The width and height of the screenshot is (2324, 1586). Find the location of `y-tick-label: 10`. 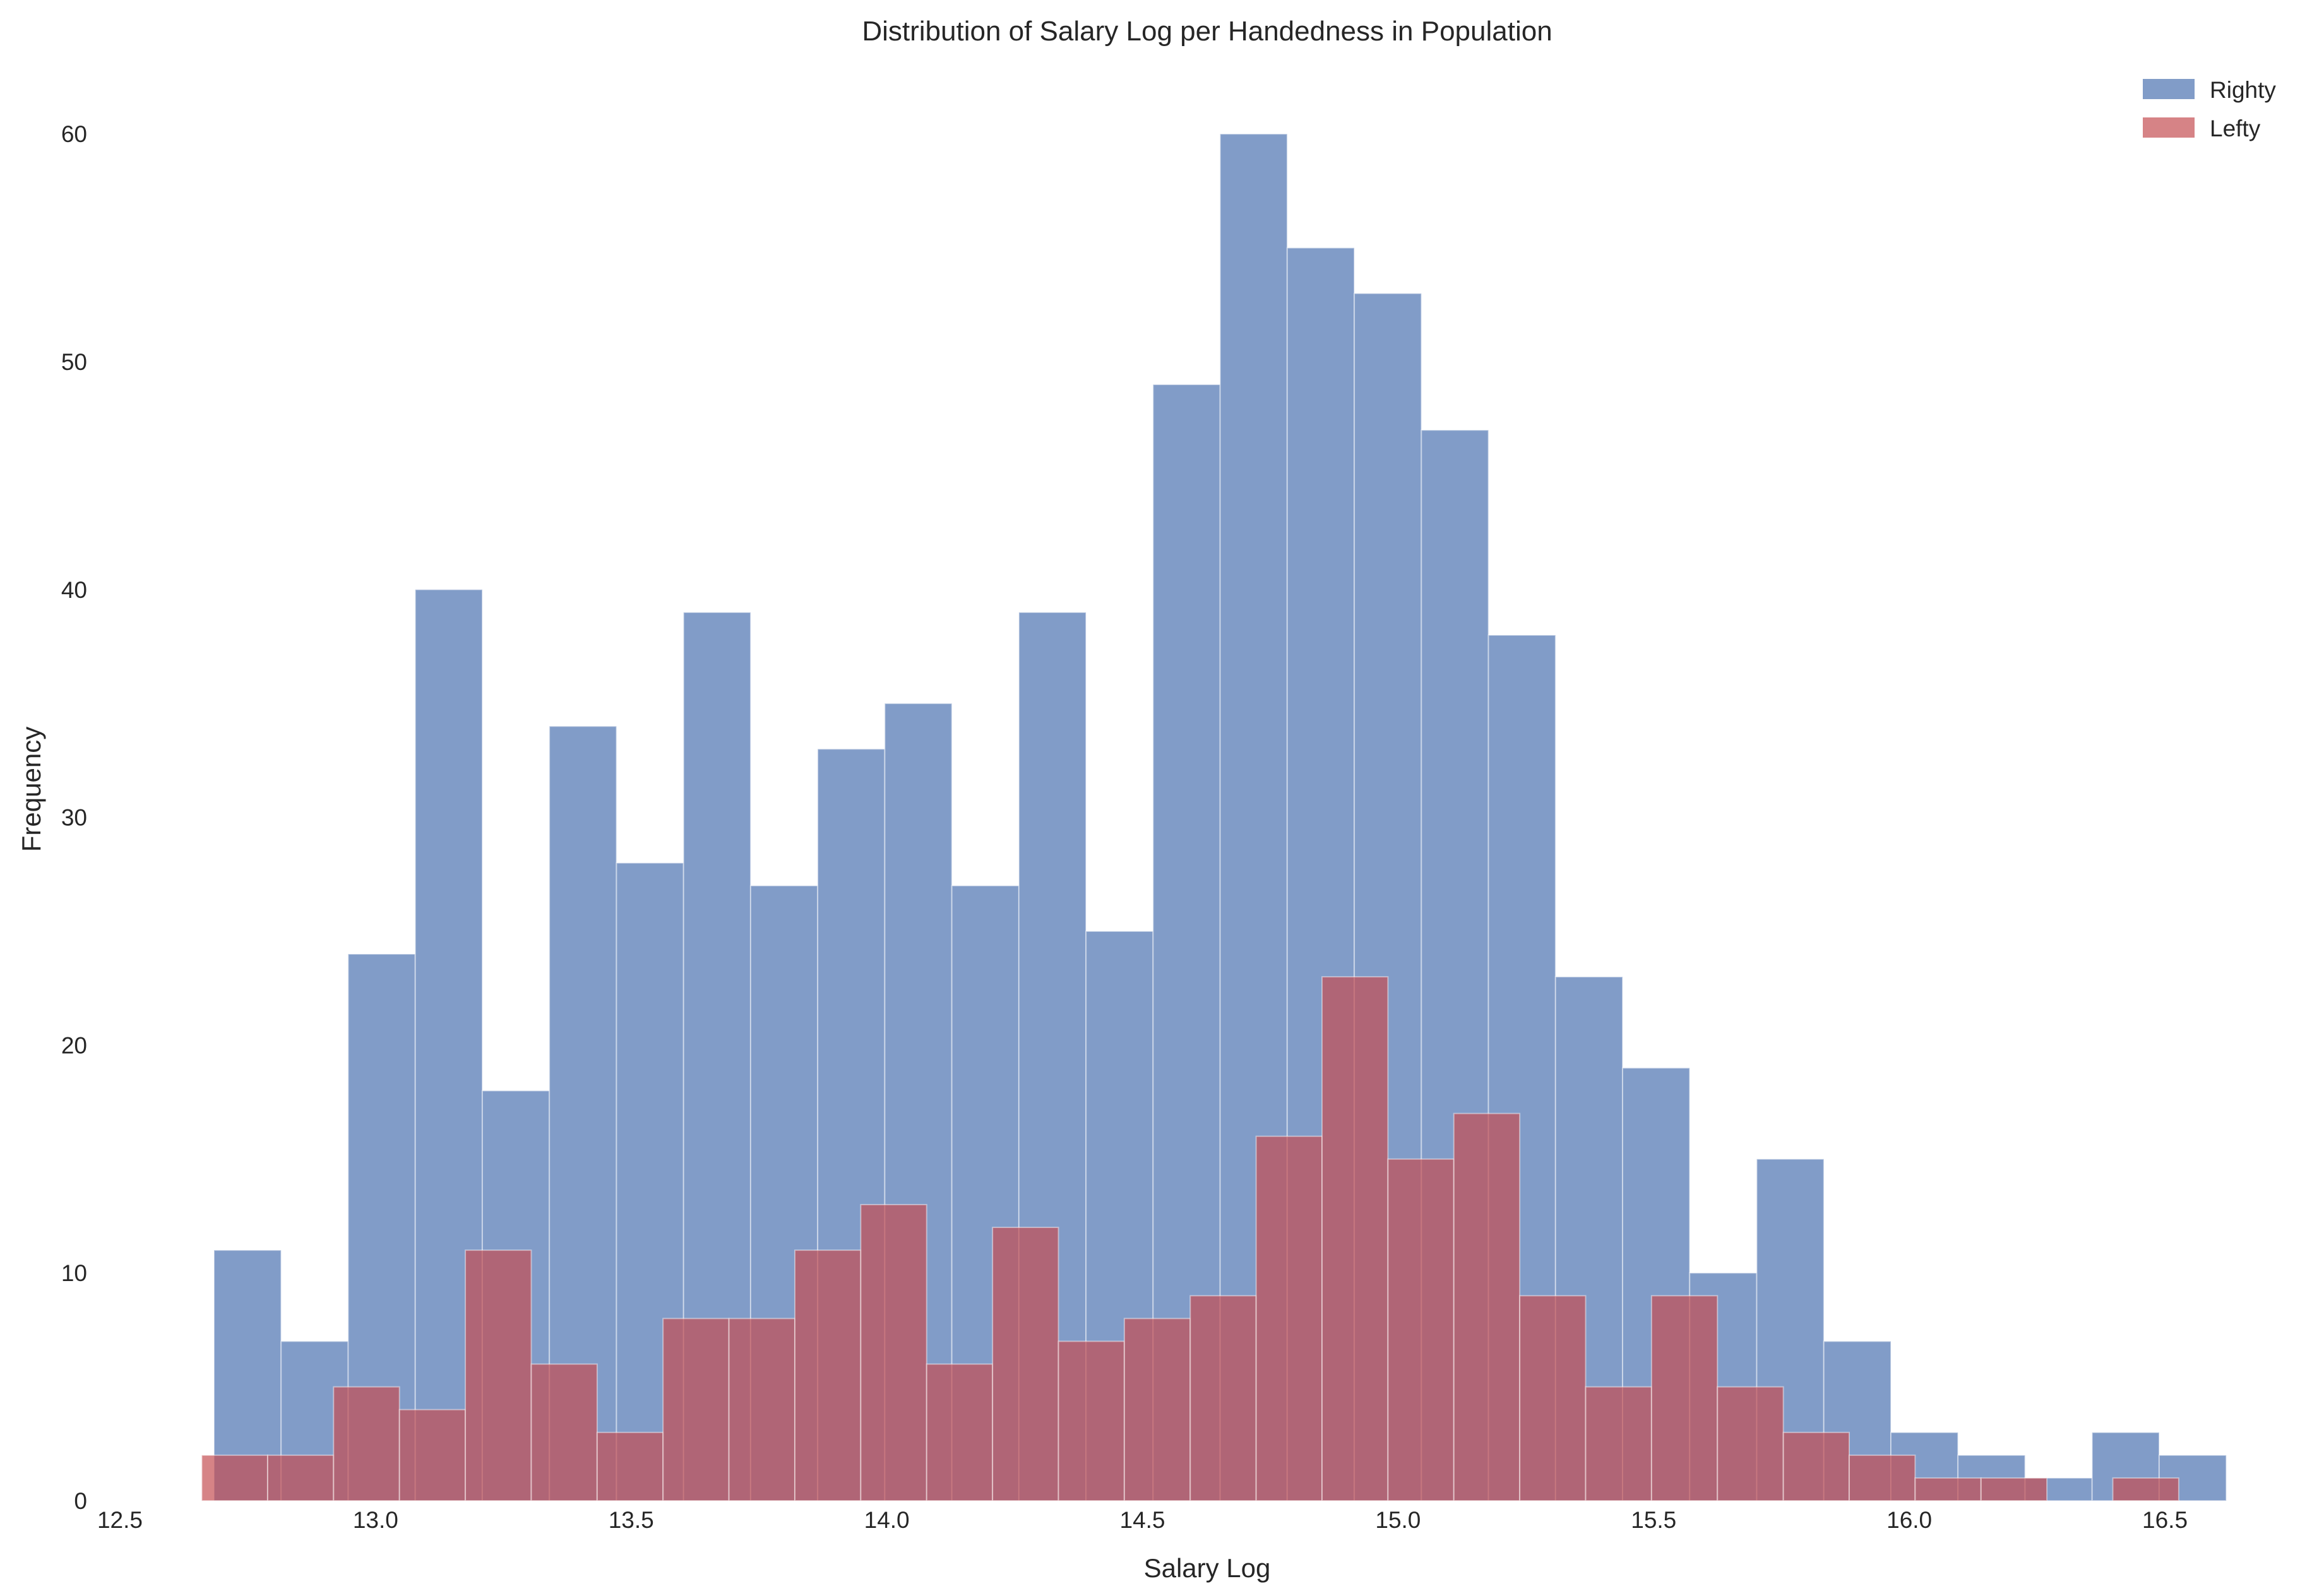

y-tick-label: 10 is located at coordinates (74, 1273).